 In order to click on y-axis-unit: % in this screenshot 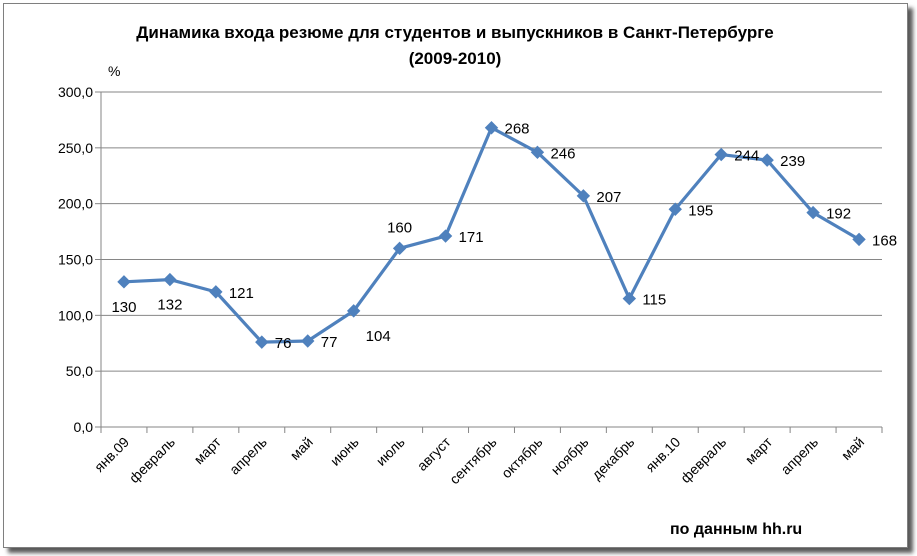, I will do `click(114, 71)`.